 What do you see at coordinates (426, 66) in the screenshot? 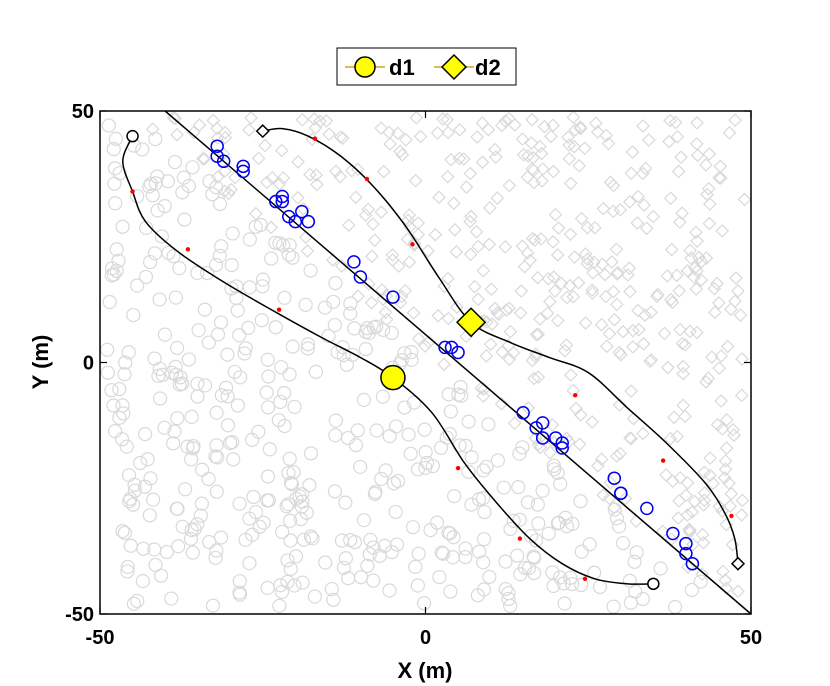
I see `legend: d1 d2` at bounding box center [426, 66].